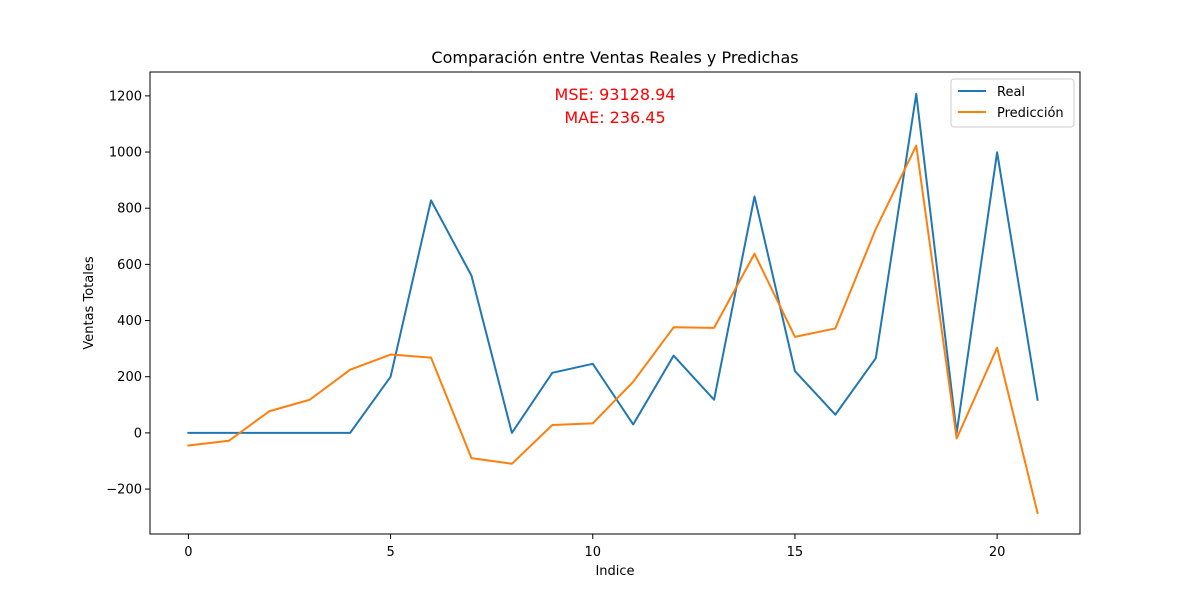 This screenshot has height=600, width=1200. What do you see at coordinates (125, 153) in the screenshot?
I see `y-tick-label: 1000` at bounding box center [125, 153].